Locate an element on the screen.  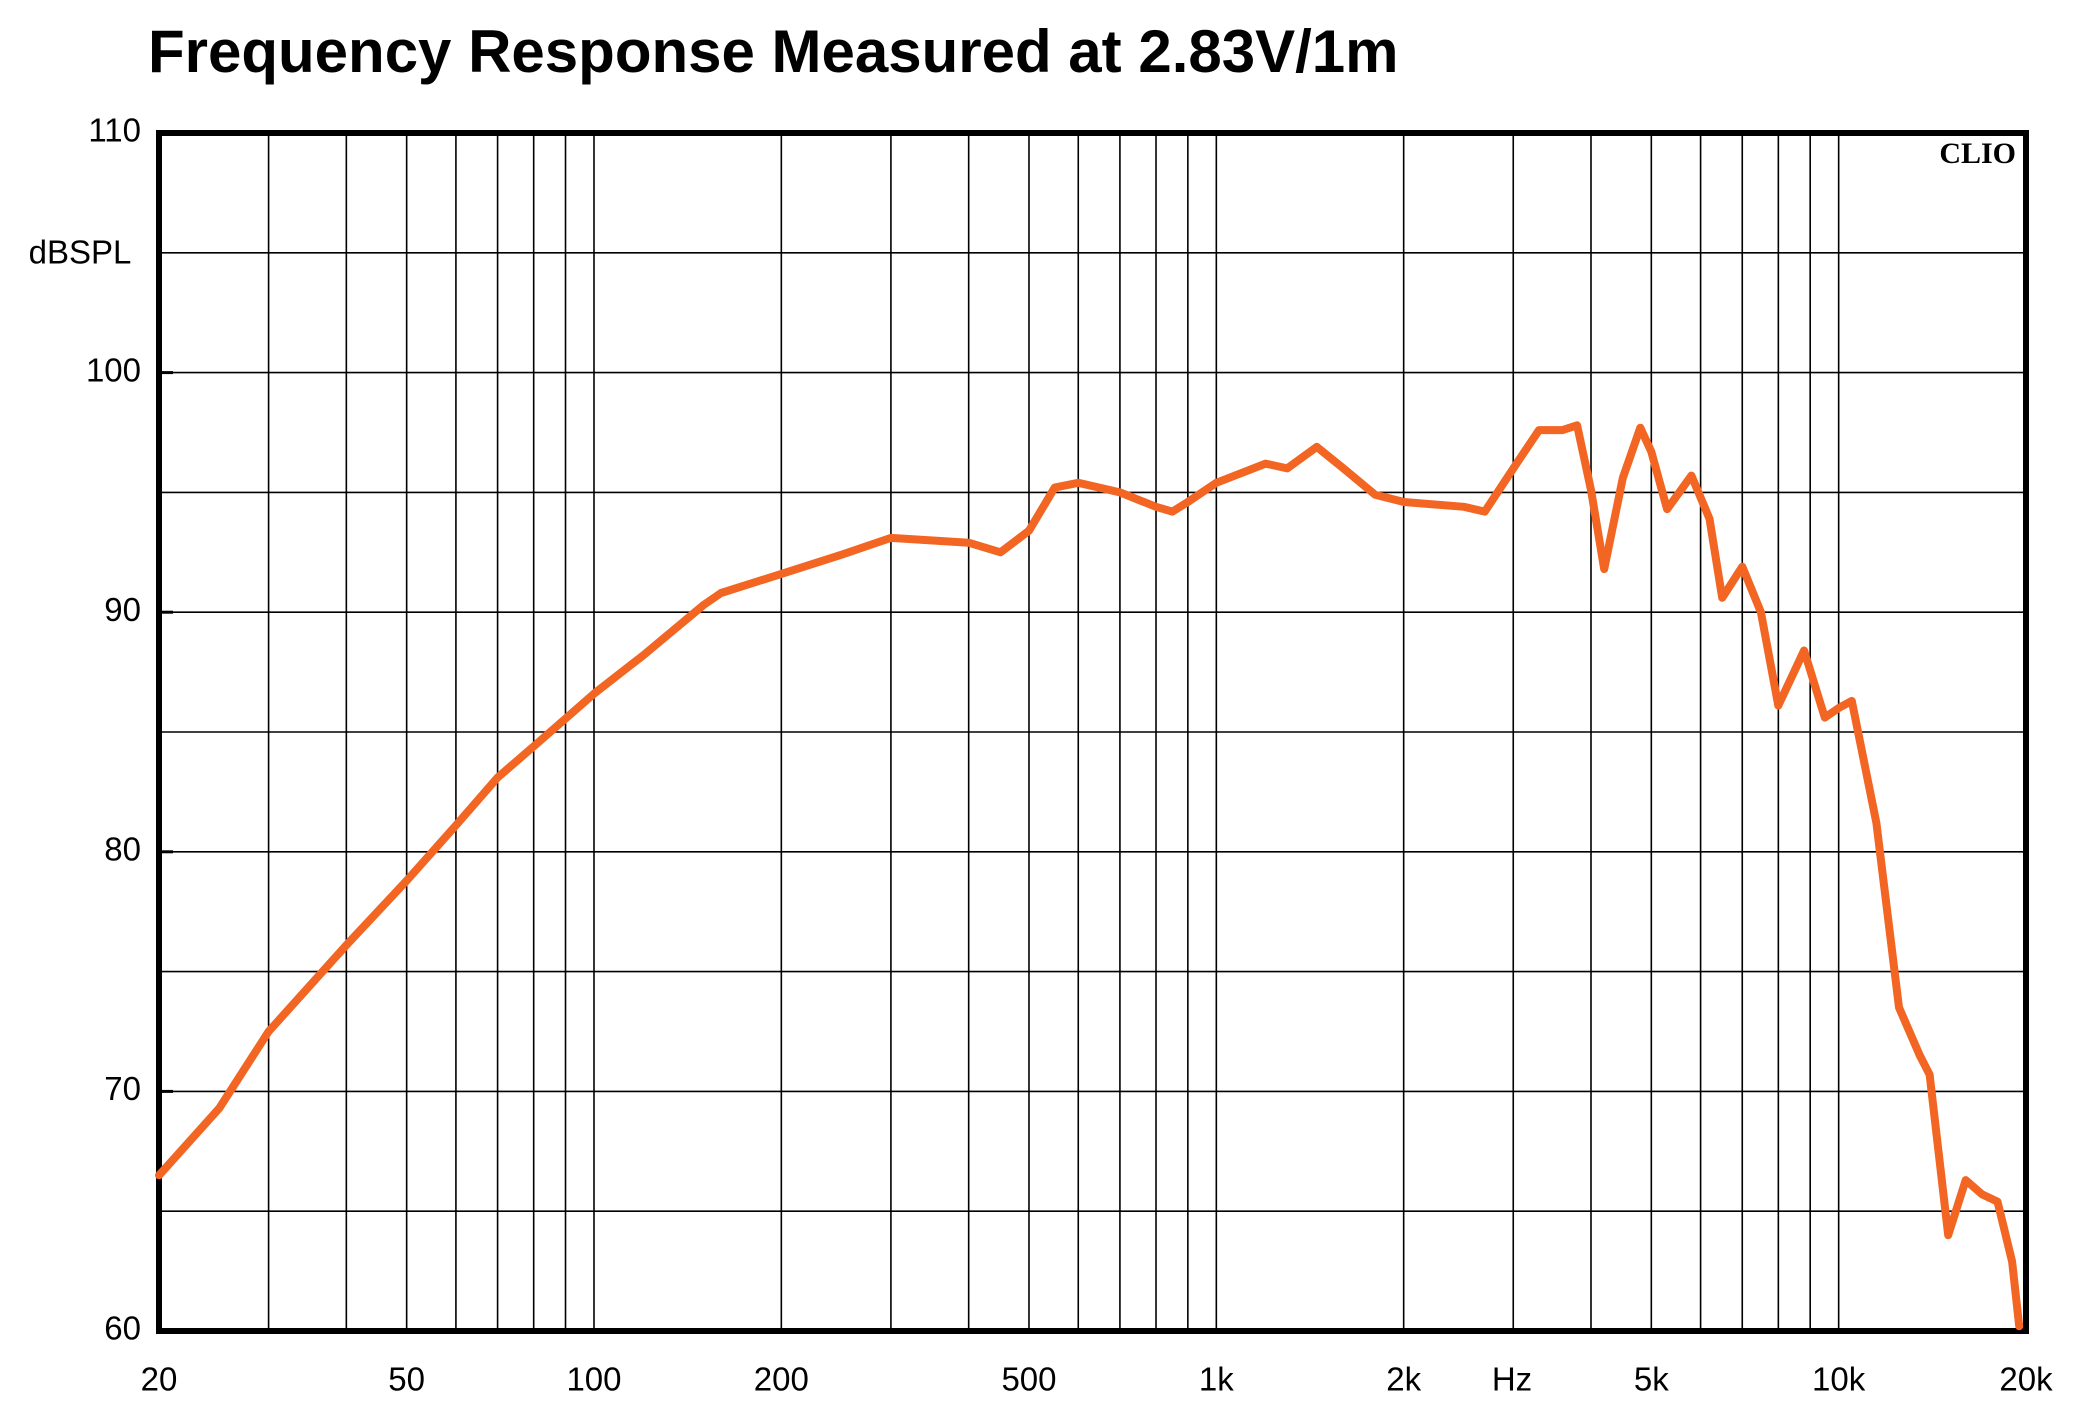
y-axis-label: dBSPL is located at coordinates (80, 252).